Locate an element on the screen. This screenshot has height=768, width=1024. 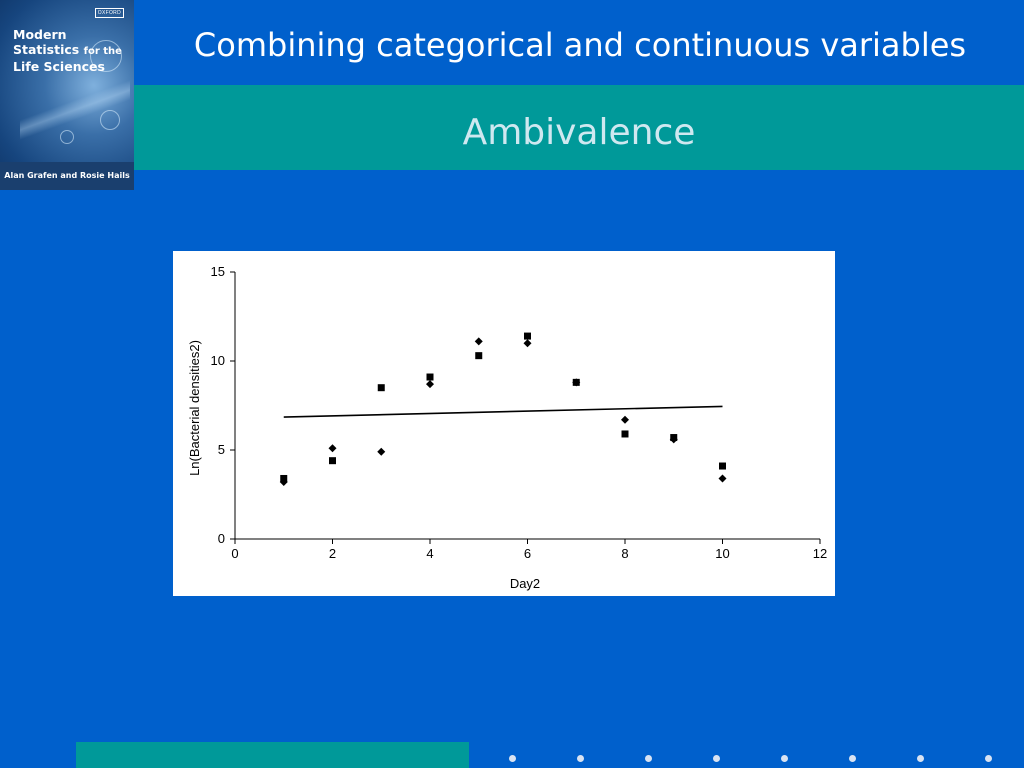
y-tick-label: 10 is located at coordinates (218, 360).